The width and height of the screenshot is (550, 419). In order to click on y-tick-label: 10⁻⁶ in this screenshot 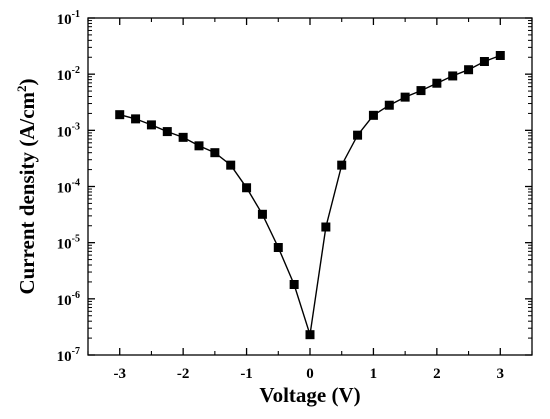, I will do `click(68, 299)`.